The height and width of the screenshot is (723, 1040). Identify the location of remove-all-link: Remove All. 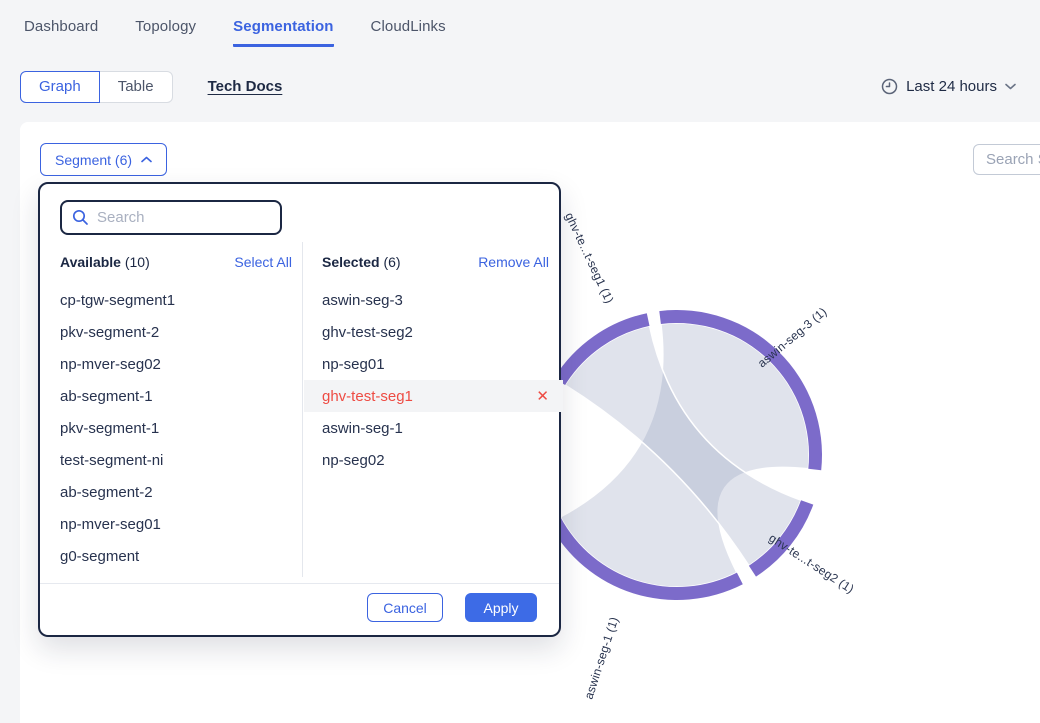
(513, 262).